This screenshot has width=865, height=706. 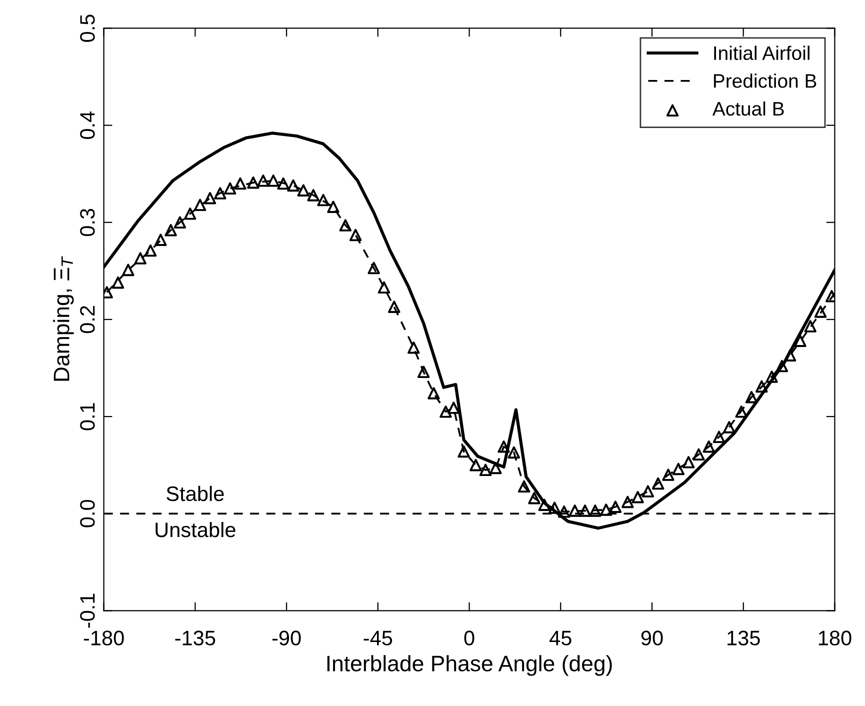 What do you see at coordinates (762, 53) in the screenshot?
I see `legend-label: Initial Airfoil` at bounding box center [762, 53].